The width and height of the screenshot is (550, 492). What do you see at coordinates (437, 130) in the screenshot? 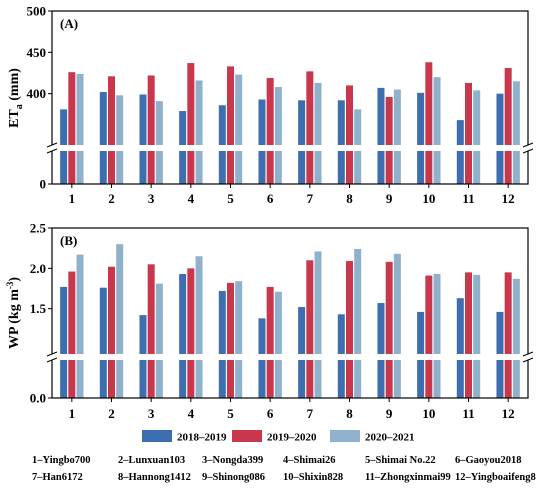
I see `bar-p1-s3-c10` at bounding box center [437, 130].